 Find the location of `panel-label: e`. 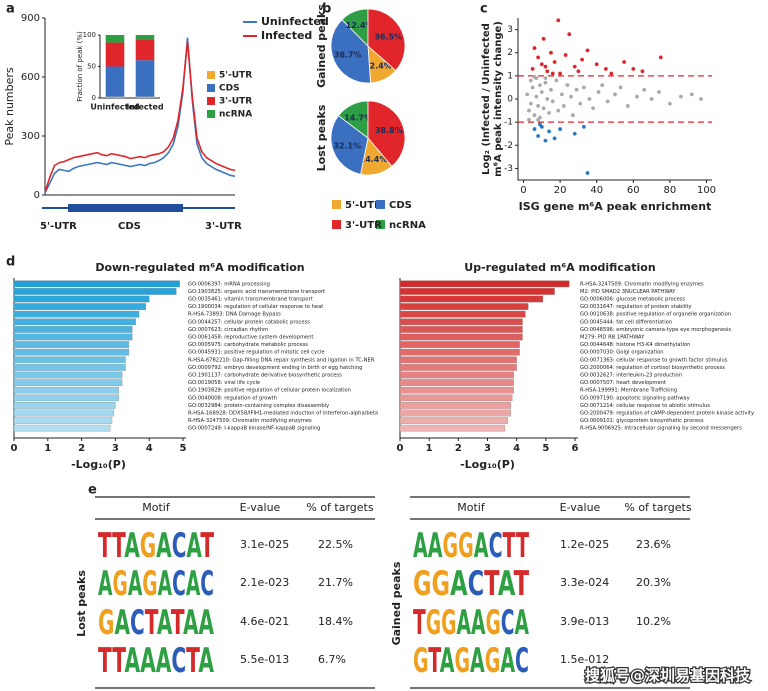

panel-label: e is located at coordinates (92, 490).